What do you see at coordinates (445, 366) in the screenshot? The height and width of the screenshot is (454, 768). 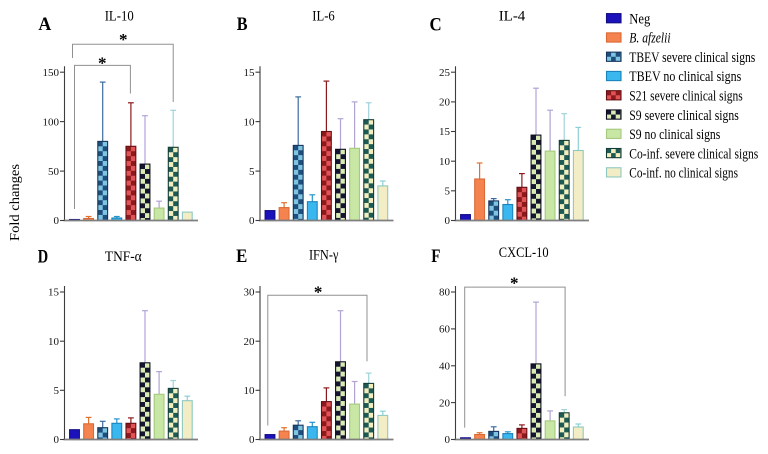 I see `svg-text: 40` at bounding box center [445, 366].